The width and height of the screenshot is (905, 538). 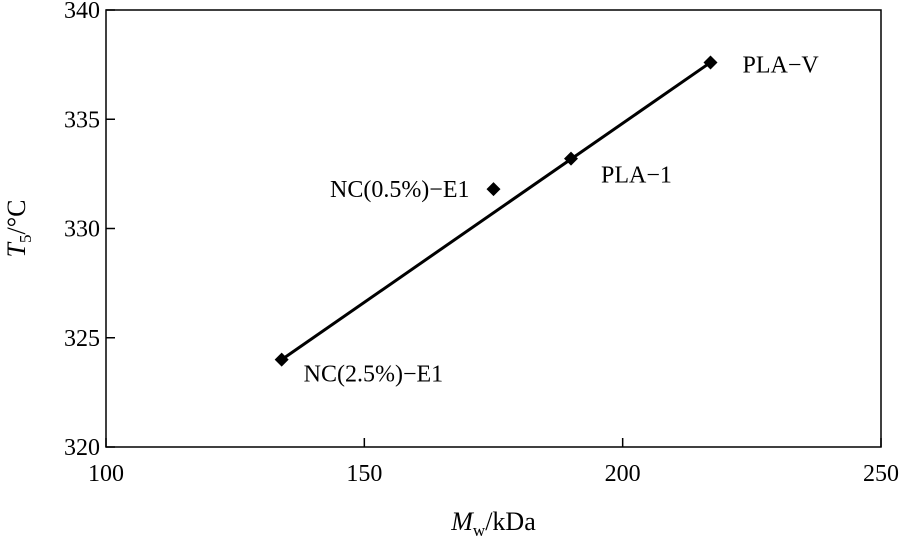 I want to click on data-point-label: NC(0.5%)−E1, so click(x=400, y=190).